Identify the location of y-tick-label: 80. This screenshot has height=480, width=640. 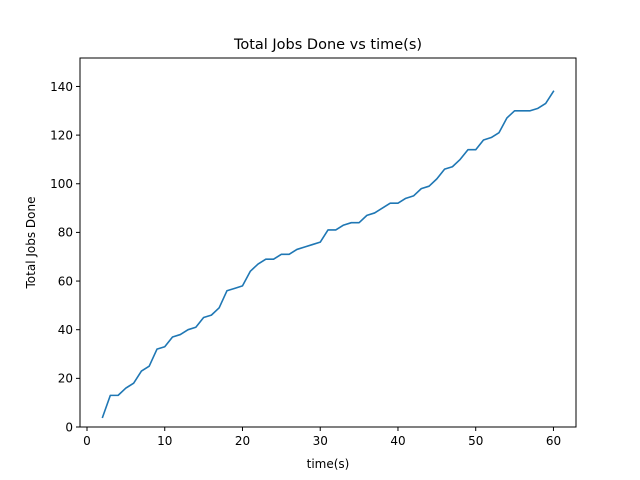
(65, 233).